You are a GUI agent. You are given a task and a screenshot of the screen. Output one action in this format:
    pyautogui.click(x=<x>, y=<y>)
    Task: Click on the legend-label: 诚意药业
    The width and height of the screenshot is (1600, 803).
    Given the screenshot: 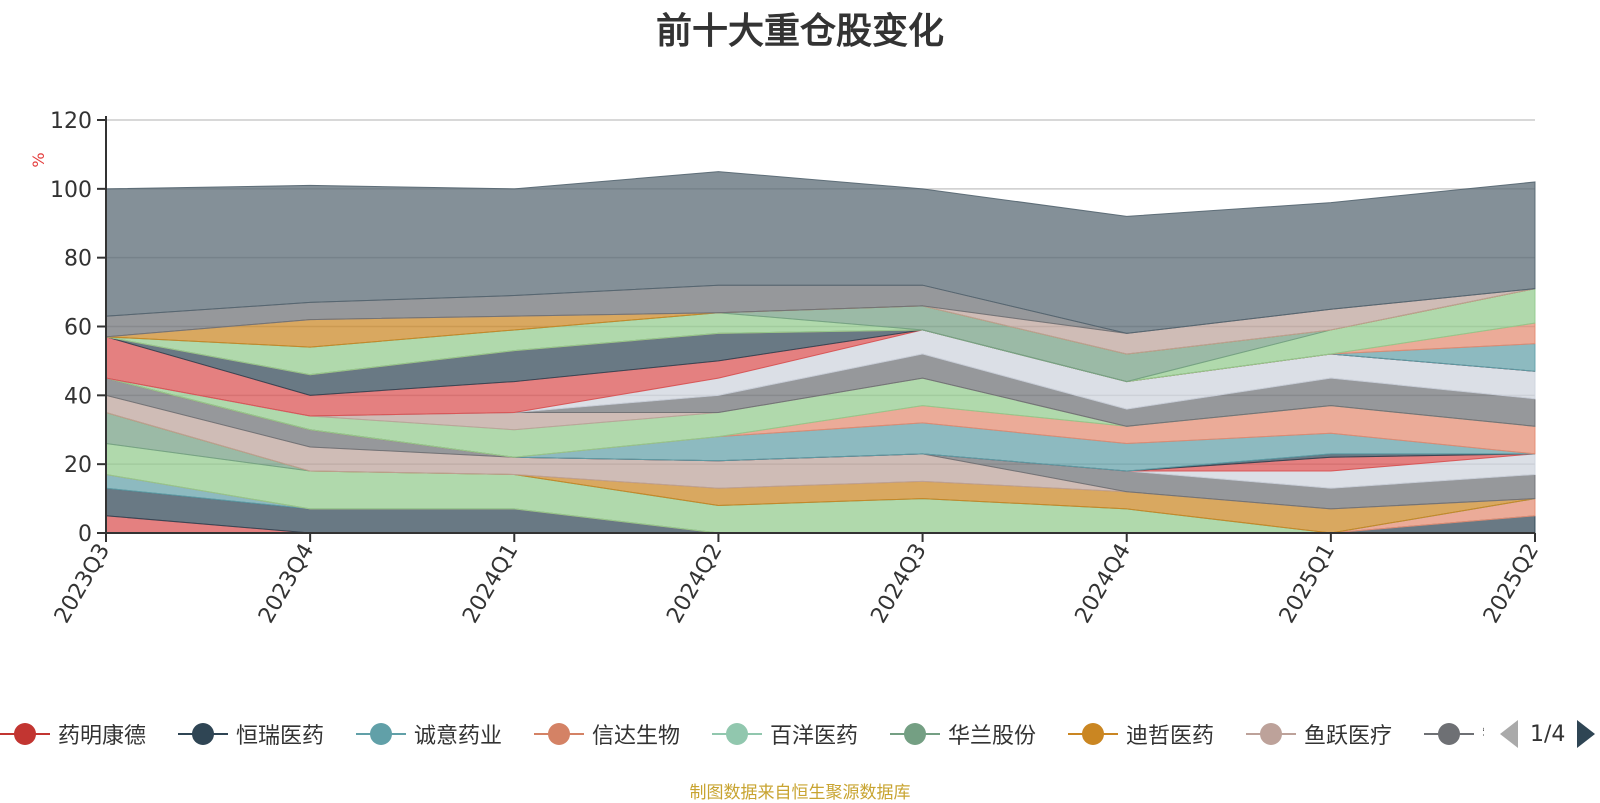 What is the action you would take?
    pyautogui.click(x=458, y=736)
    